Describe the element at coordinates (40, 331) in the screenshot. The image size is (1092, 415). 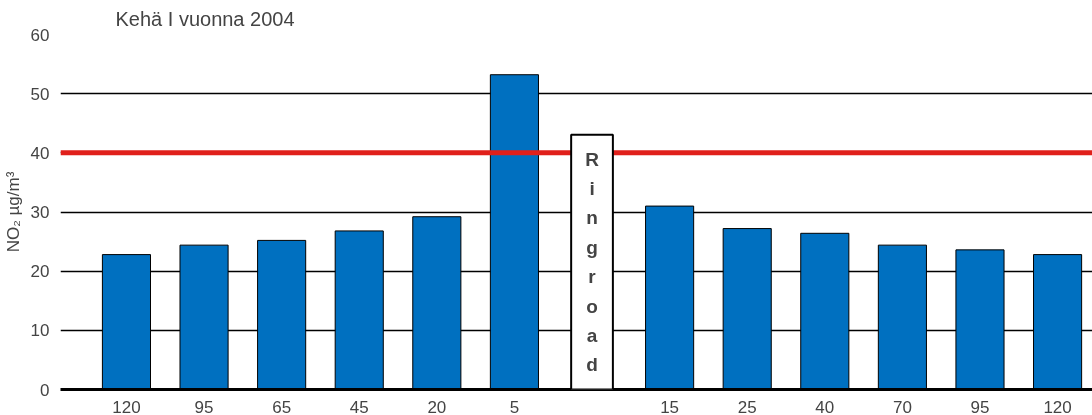
I see `y-tick-label: 10` at that location.